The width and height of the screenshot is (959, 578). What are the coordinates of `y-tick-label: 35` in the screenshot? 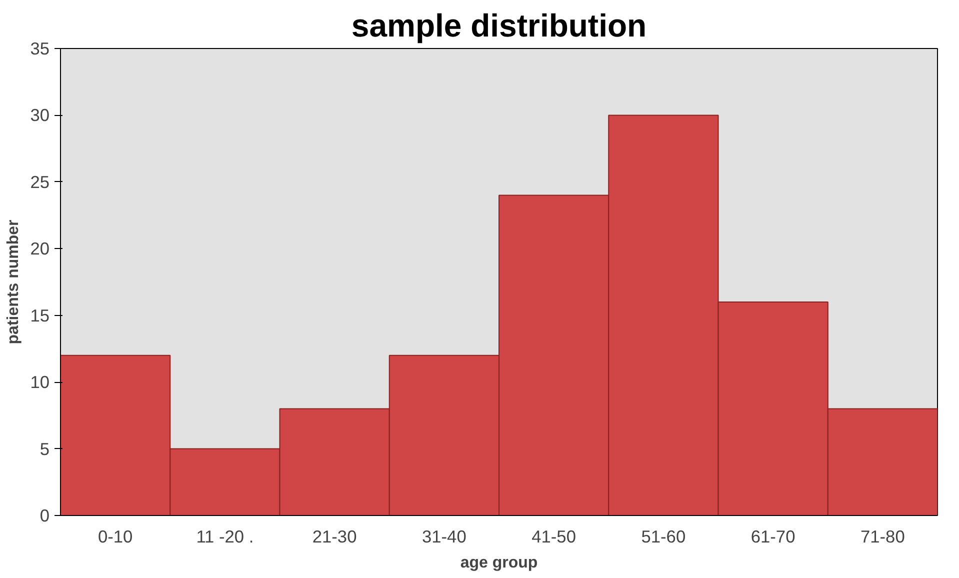 It's located at (40, 48).